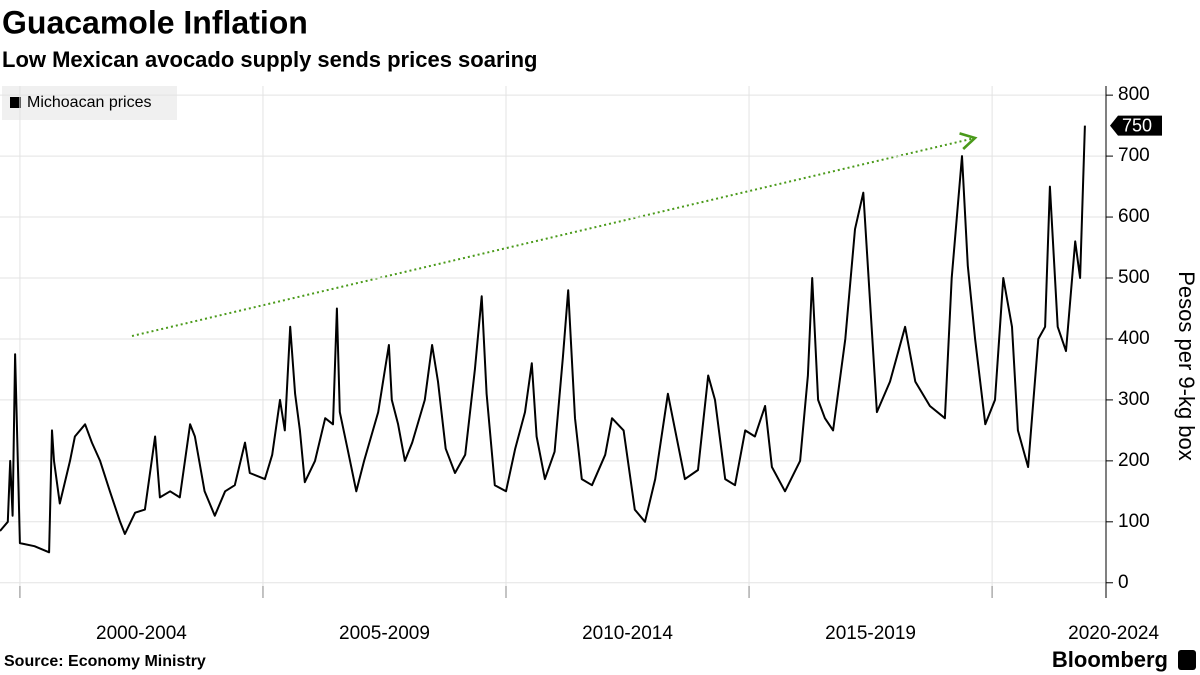 Image resolution: width=1200 pixels, height=675 pixels. I want to click on y-tick-label: 600, so click(1134, 216).